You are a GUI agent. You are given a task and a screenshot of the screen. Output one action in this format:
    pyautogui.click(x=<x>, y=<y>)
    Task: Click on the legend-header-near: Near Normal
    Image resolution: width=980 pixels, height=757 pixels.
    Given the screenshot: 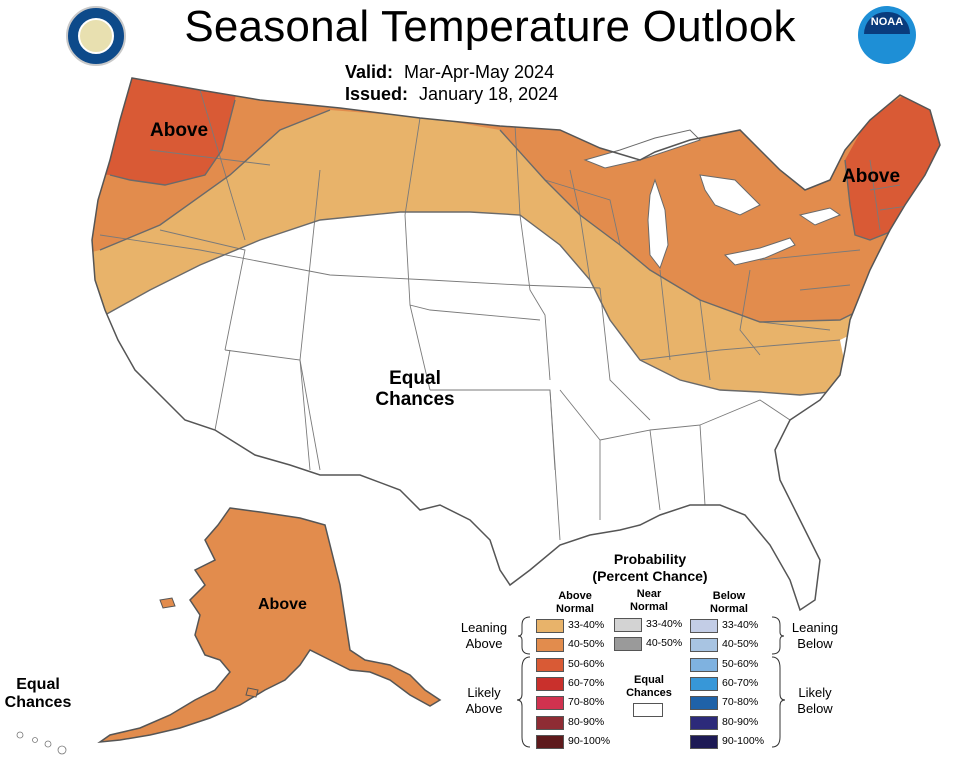 What is the action you would take?
    pyautogui.click(x=649, y=600)
    